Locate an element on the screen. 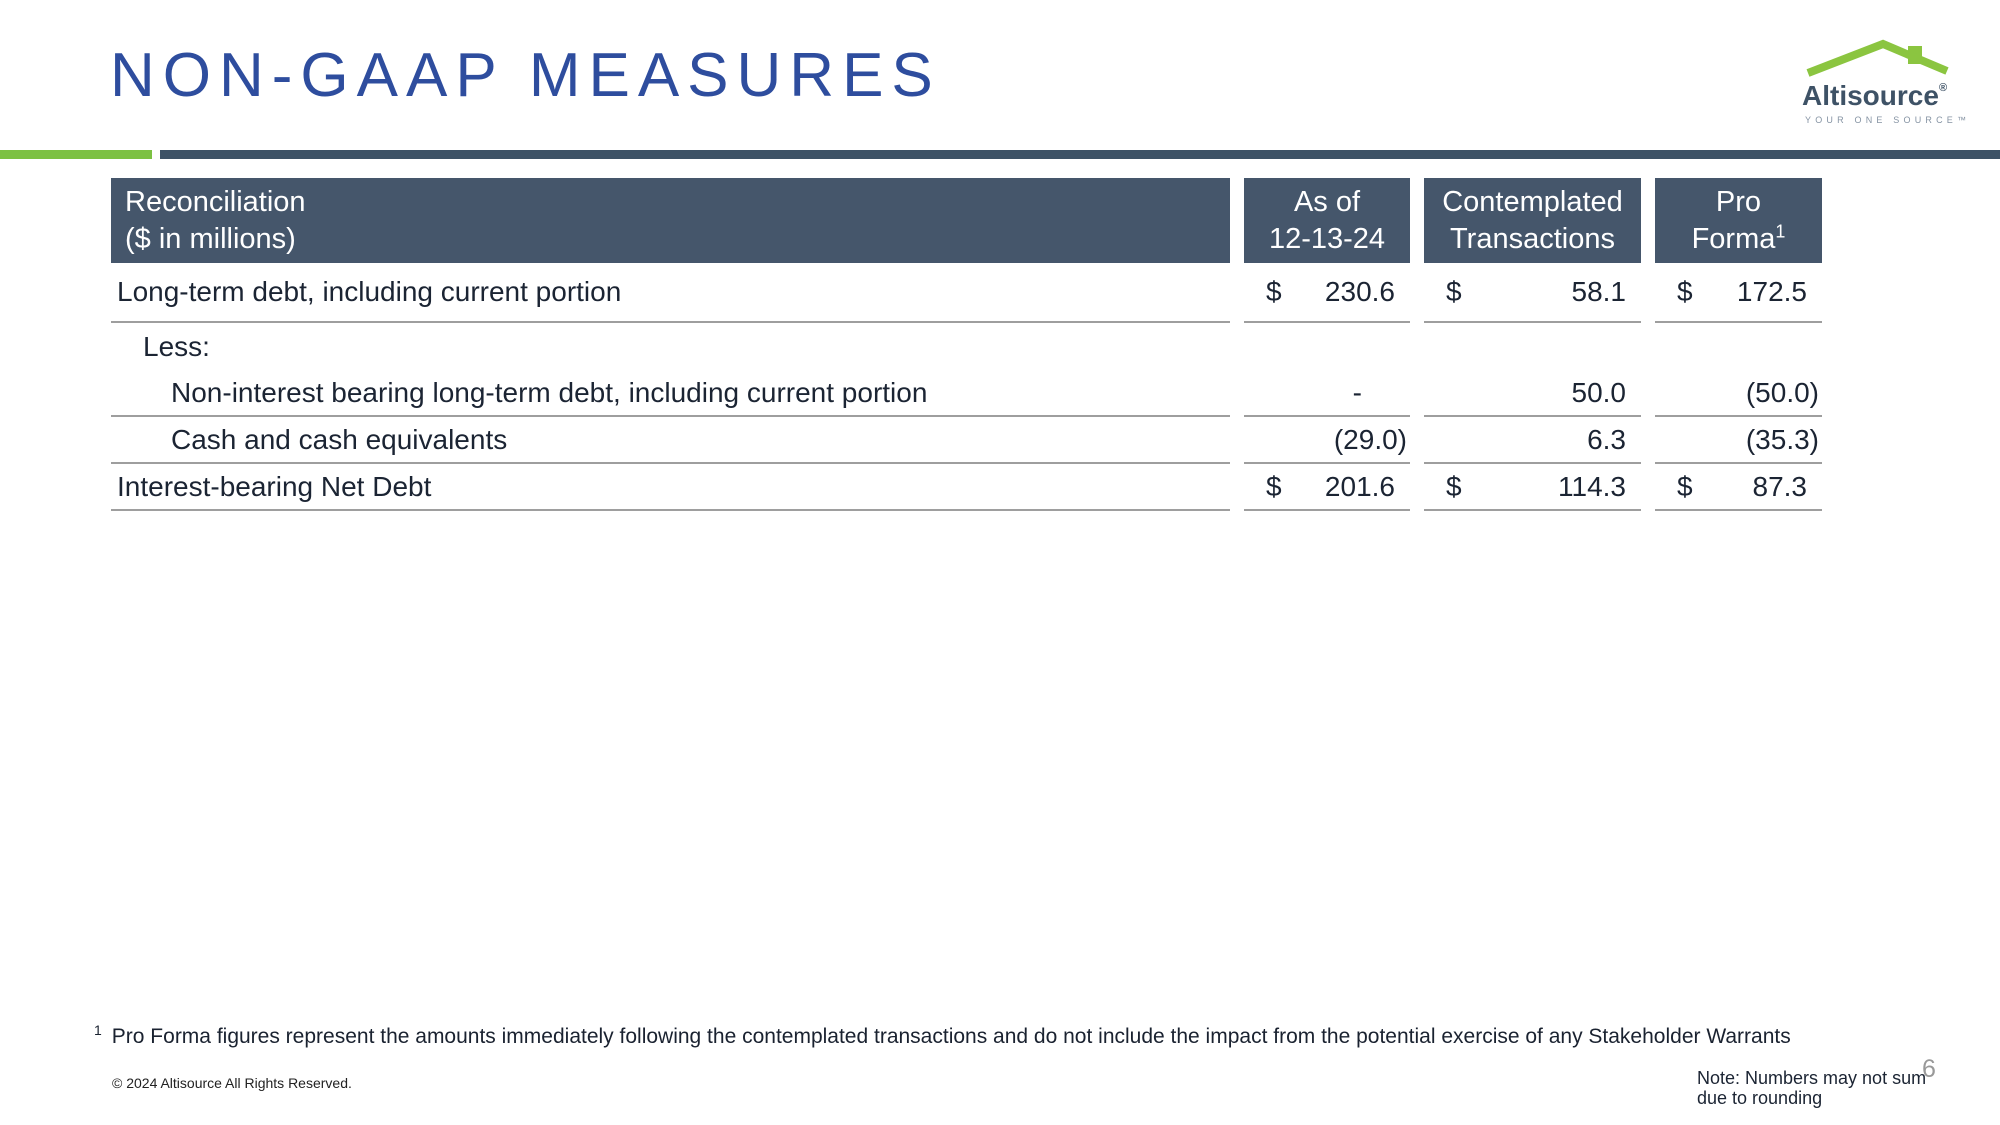 The height and width of the screenshot is (1125, 2000). header-asof-line2: 12-13-24 is located at coordinates (1327, 238).